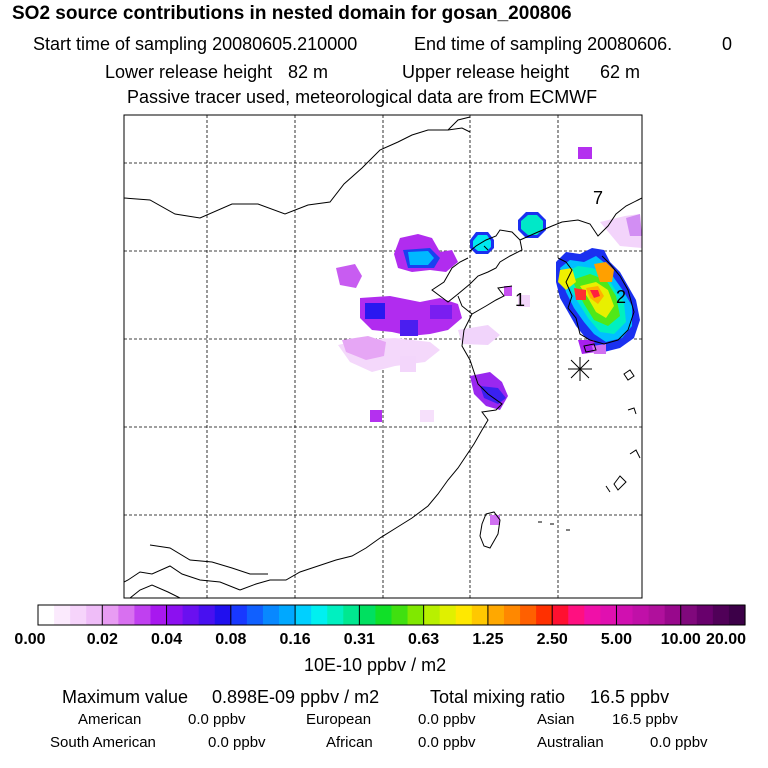  What do you see at coordinates (447, 719) in the screenshot?
I see `region-european-value: 0.0 ppbv` at bounding box center [447, 719].